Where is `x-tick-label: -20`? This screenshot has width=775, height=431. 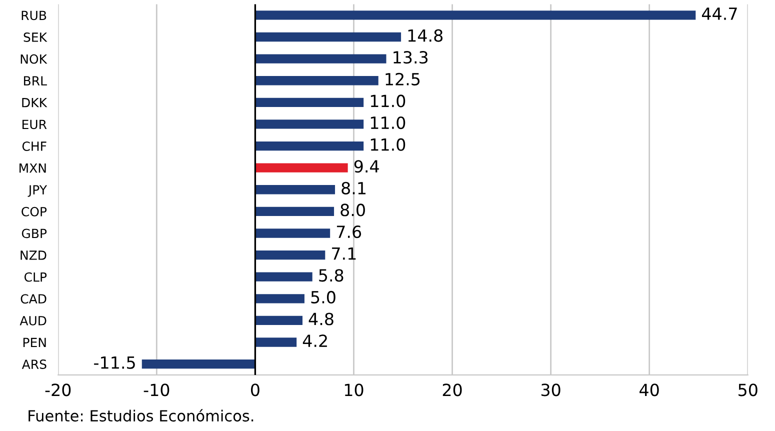
x-tick-label: -20 is located at coordinates (58, 390).